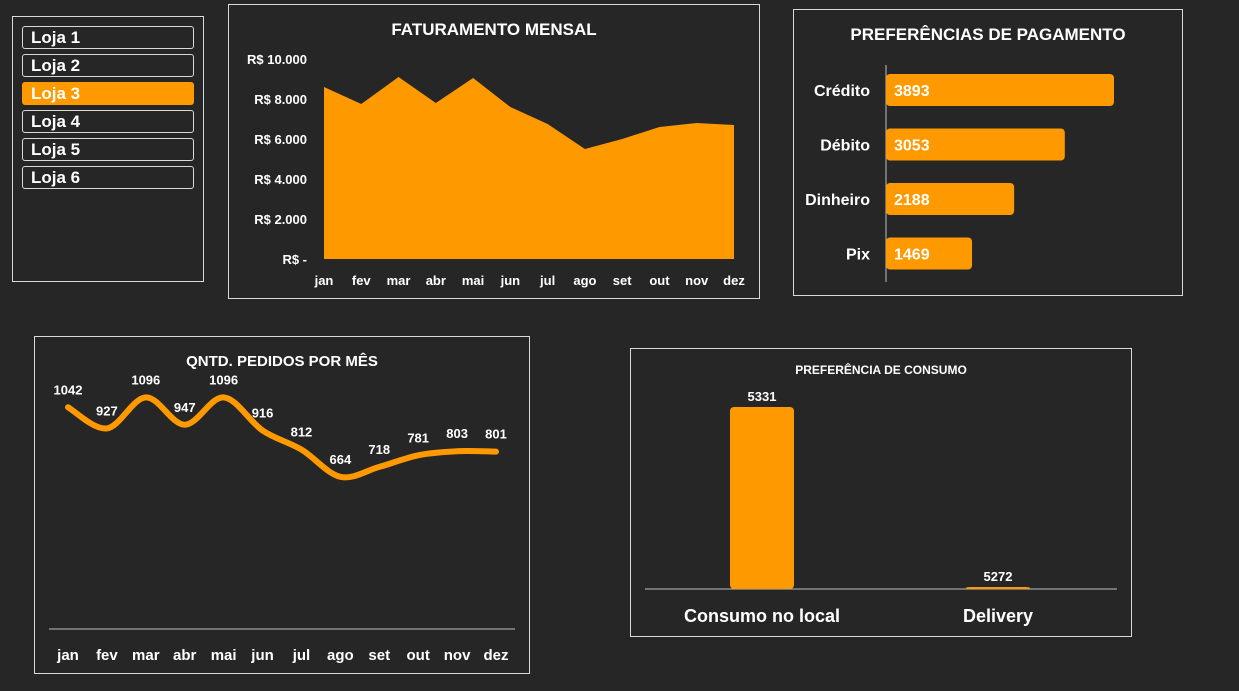 The width and height of the screenshot is (1239, 691). What do you see at coordinates (762, 616) in the screenshot?
I see `consumption-category-label: Consumo no local` at bounding box center [762, 616].